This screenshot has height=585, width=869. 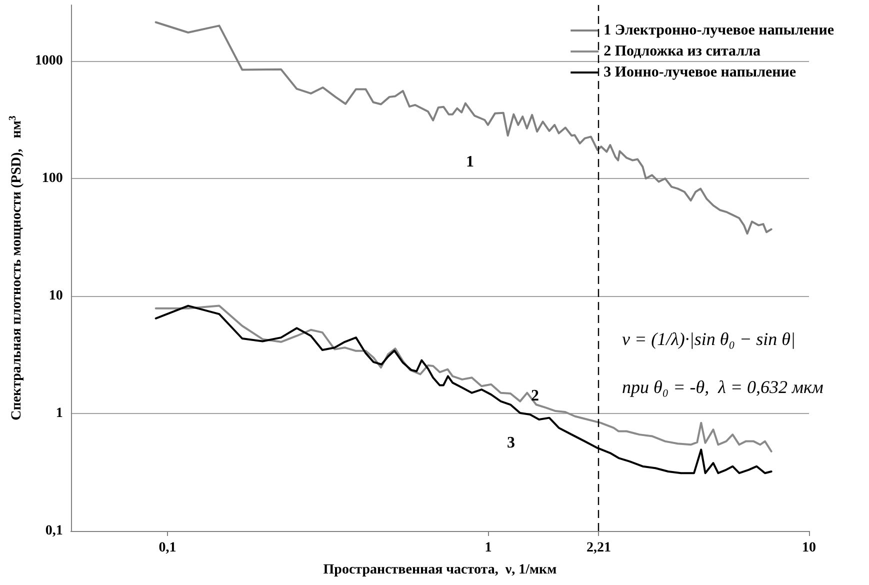 What do you see at coordinates (48, 61) in the screenshot?
I see `y-tick-label: 1000` at bounding box center [48, 61].